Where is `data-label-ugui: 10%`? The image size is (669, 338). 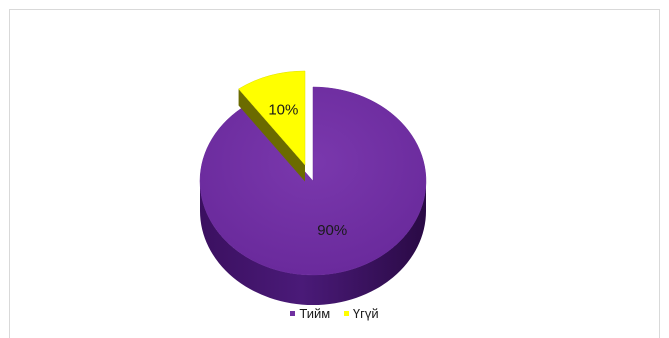 data-label-ugui: 10% is located at coordinates (283, 110).